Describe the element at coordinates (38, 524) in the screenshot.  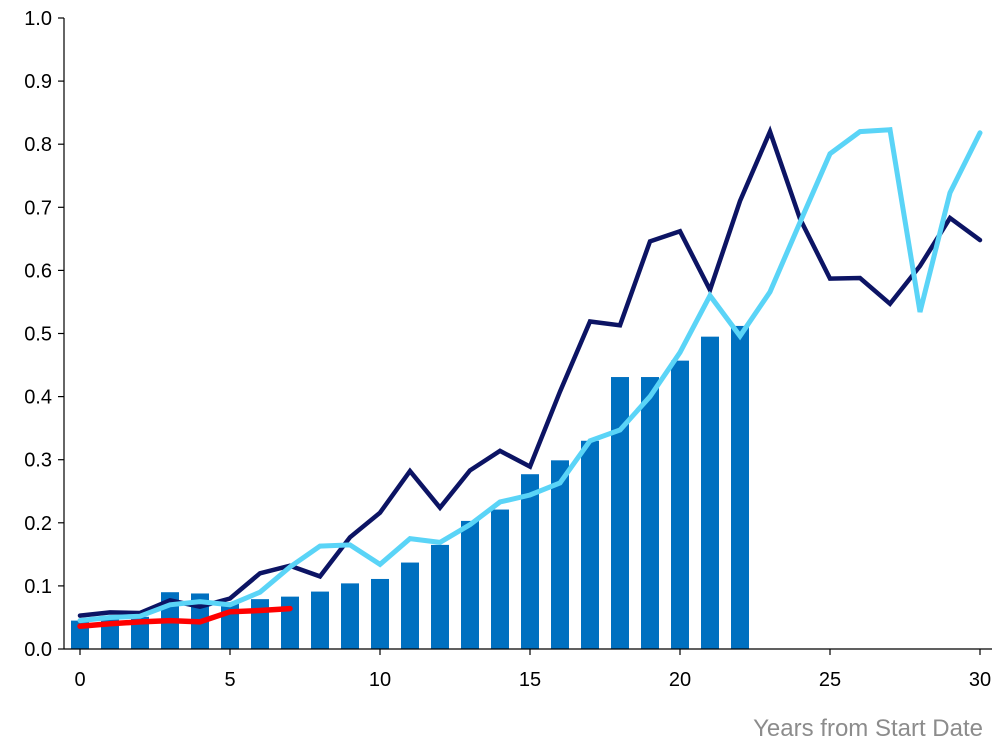
I see `y-tick-label: 0.2` at that location.